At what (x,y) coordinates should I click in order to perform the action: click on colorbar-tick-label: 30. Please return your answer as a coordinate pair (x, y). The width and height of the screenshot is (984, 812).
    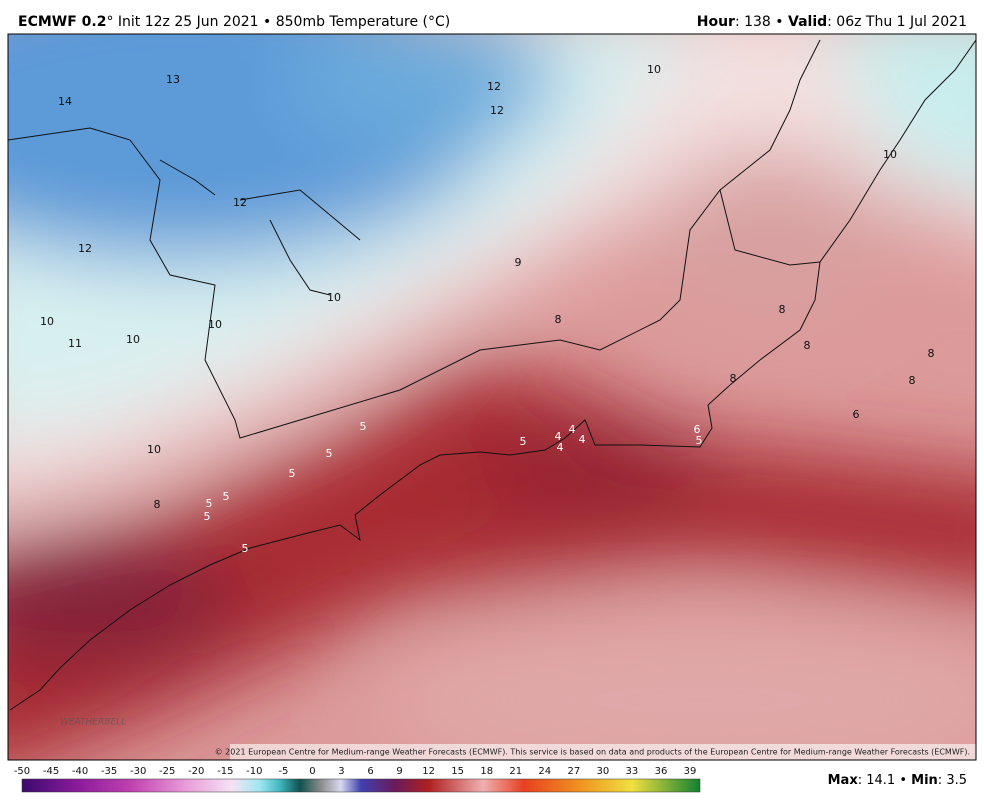
    Looking at the image, I should click on (603, 771).